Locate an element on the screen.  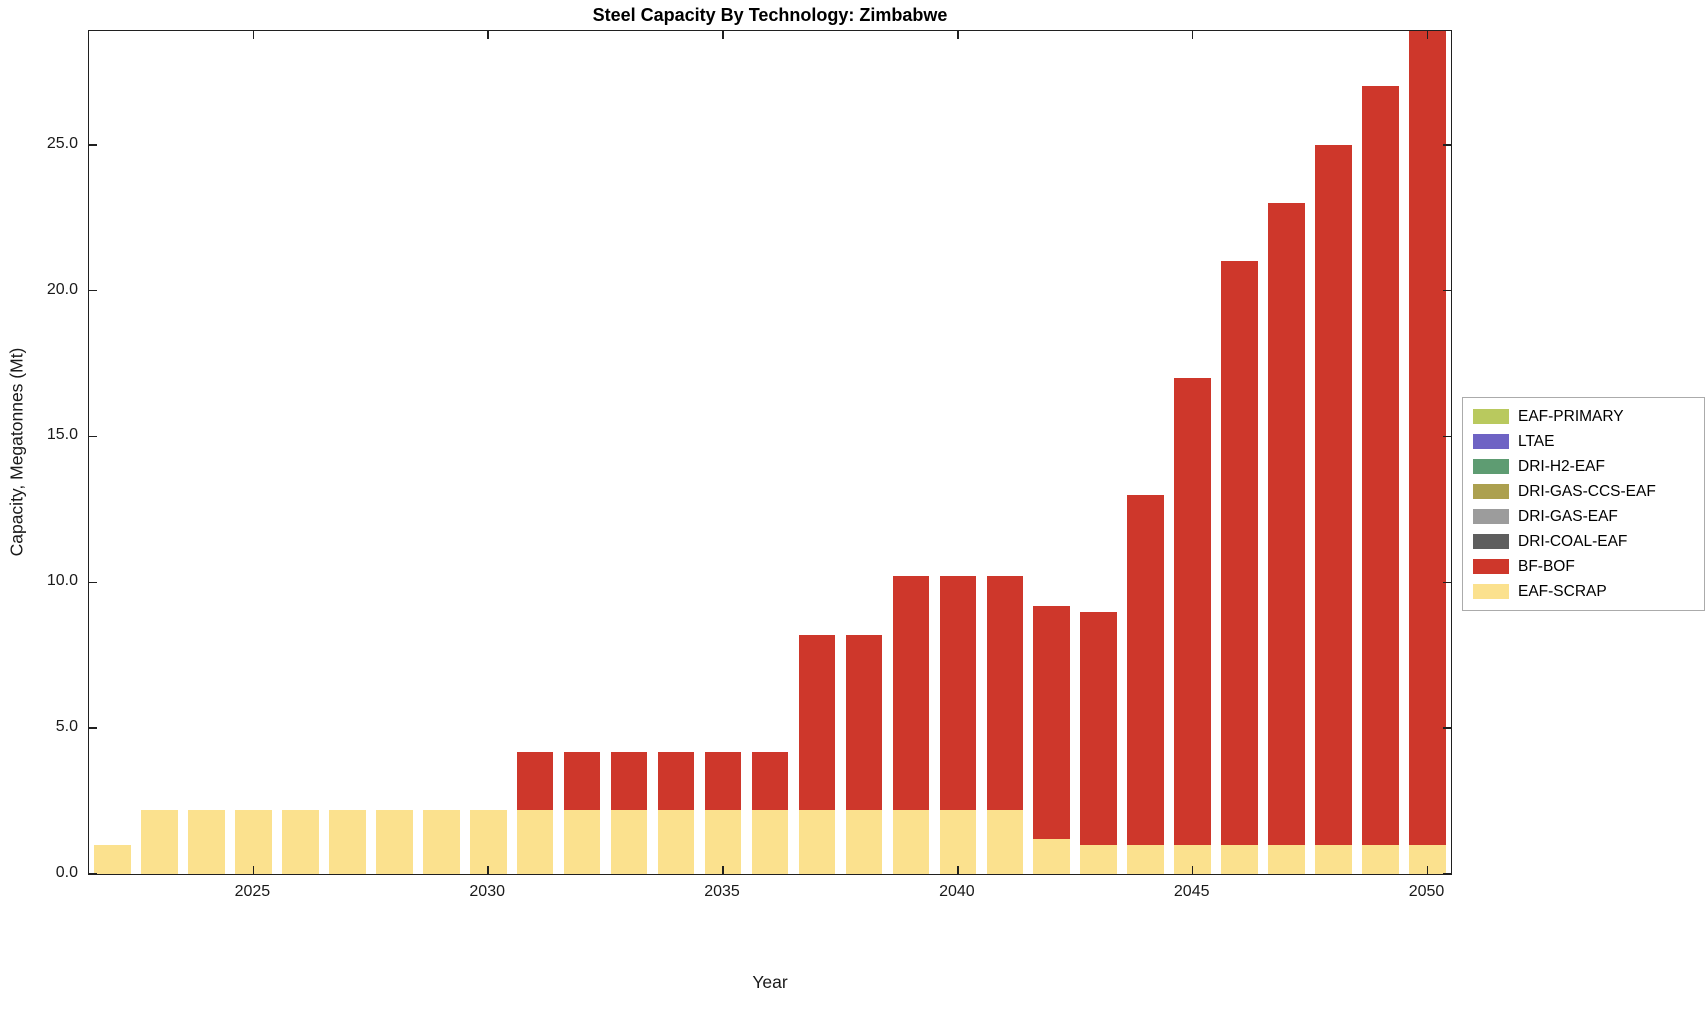
x-tick-mark-2045 is located at coordinates (1192, 870).